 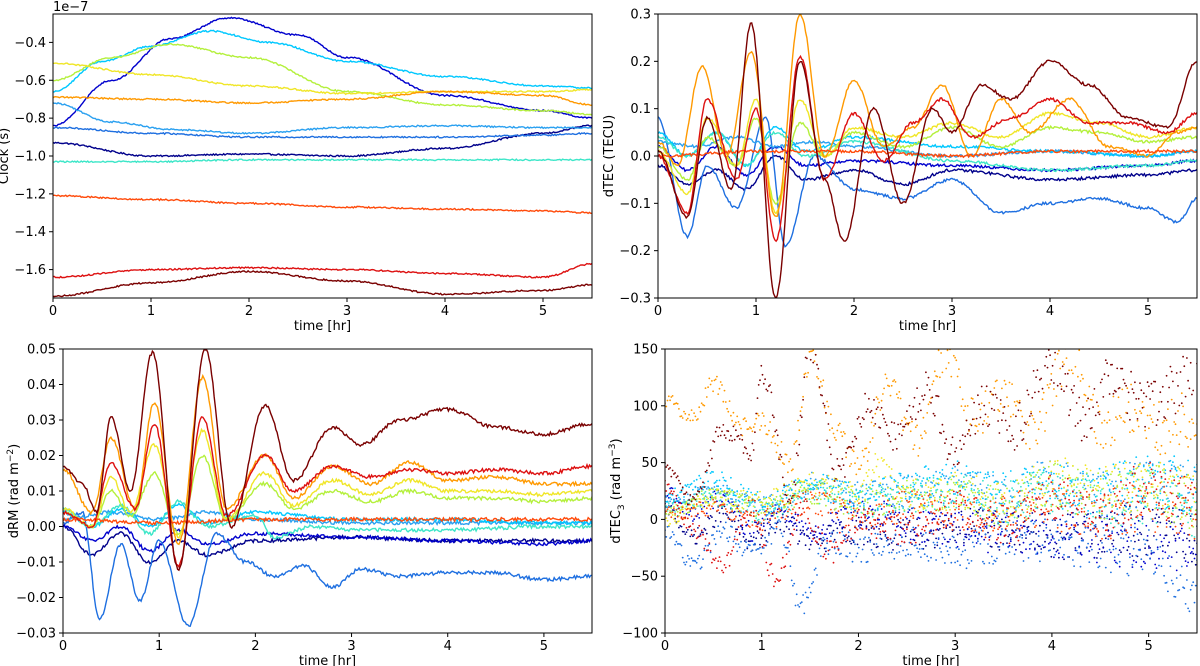 I want to click on y-axis-label-part: dRM (rad m, so click(x=14, y=500).